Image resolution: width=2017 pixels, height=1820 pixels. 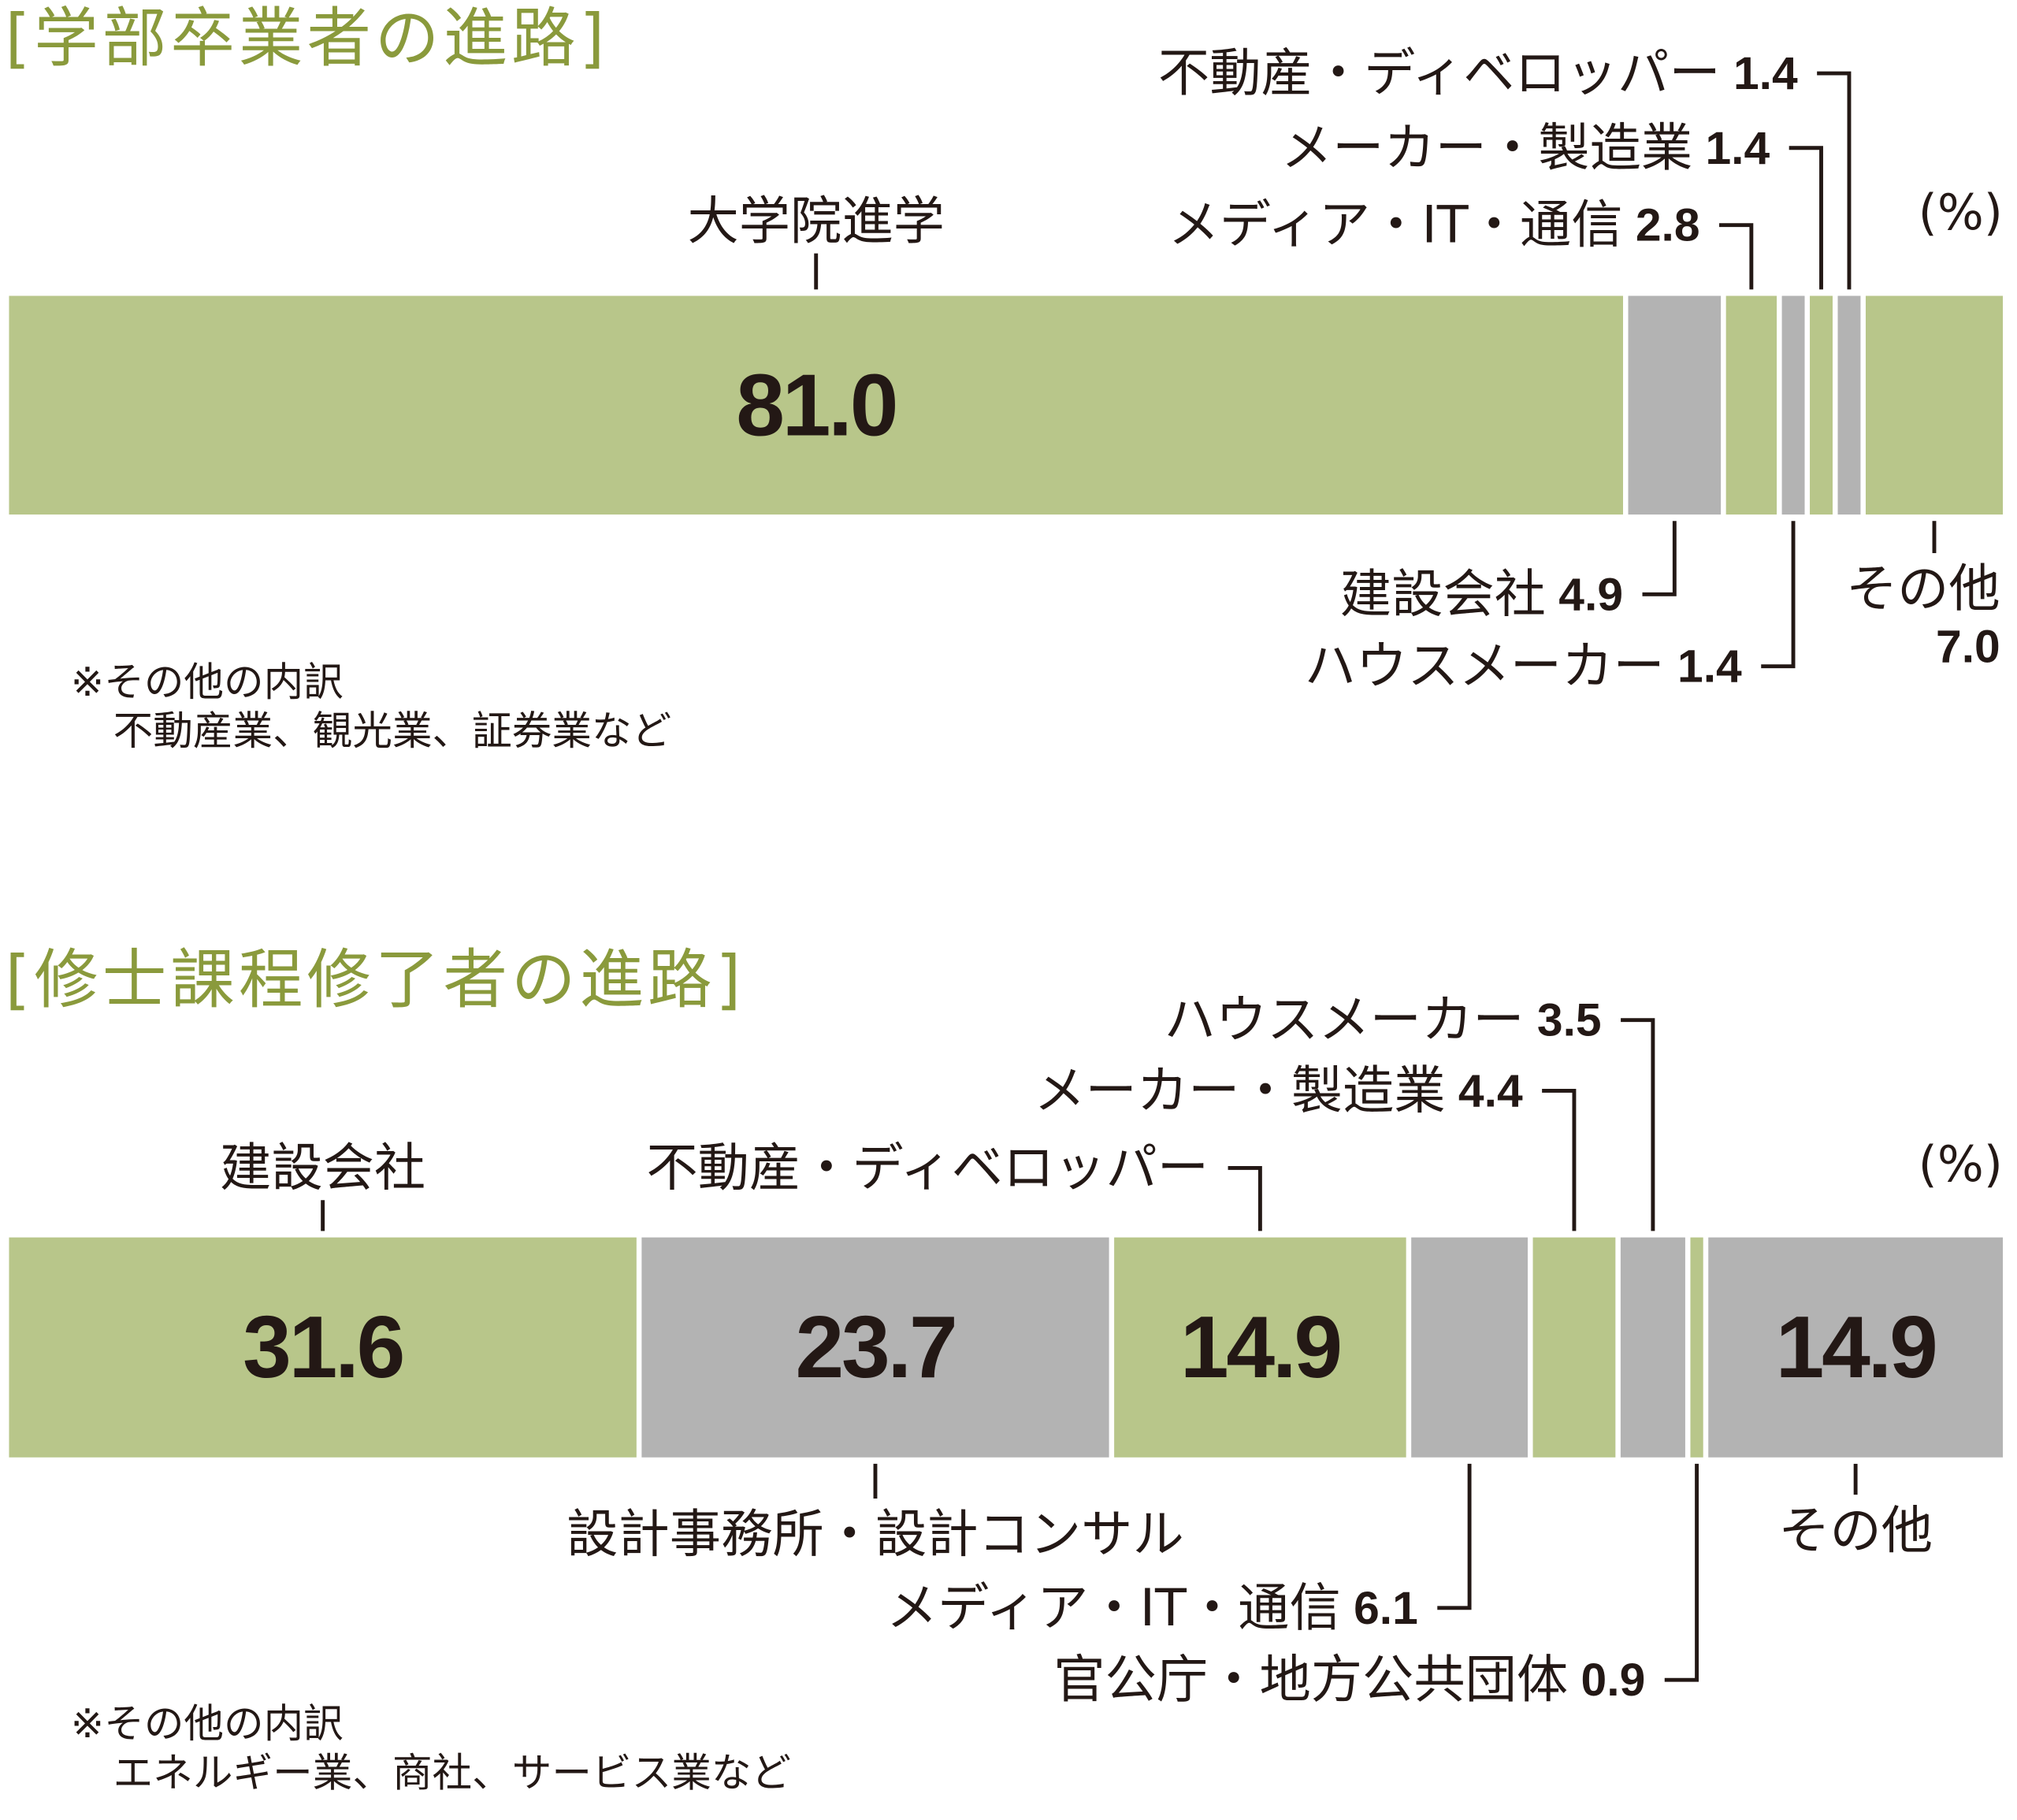 What do you see at coordinates (452, 1772) in the screenshot?
I see `note: エネルギー業、商社、サービス業など` at bounding box center [452, 1772].